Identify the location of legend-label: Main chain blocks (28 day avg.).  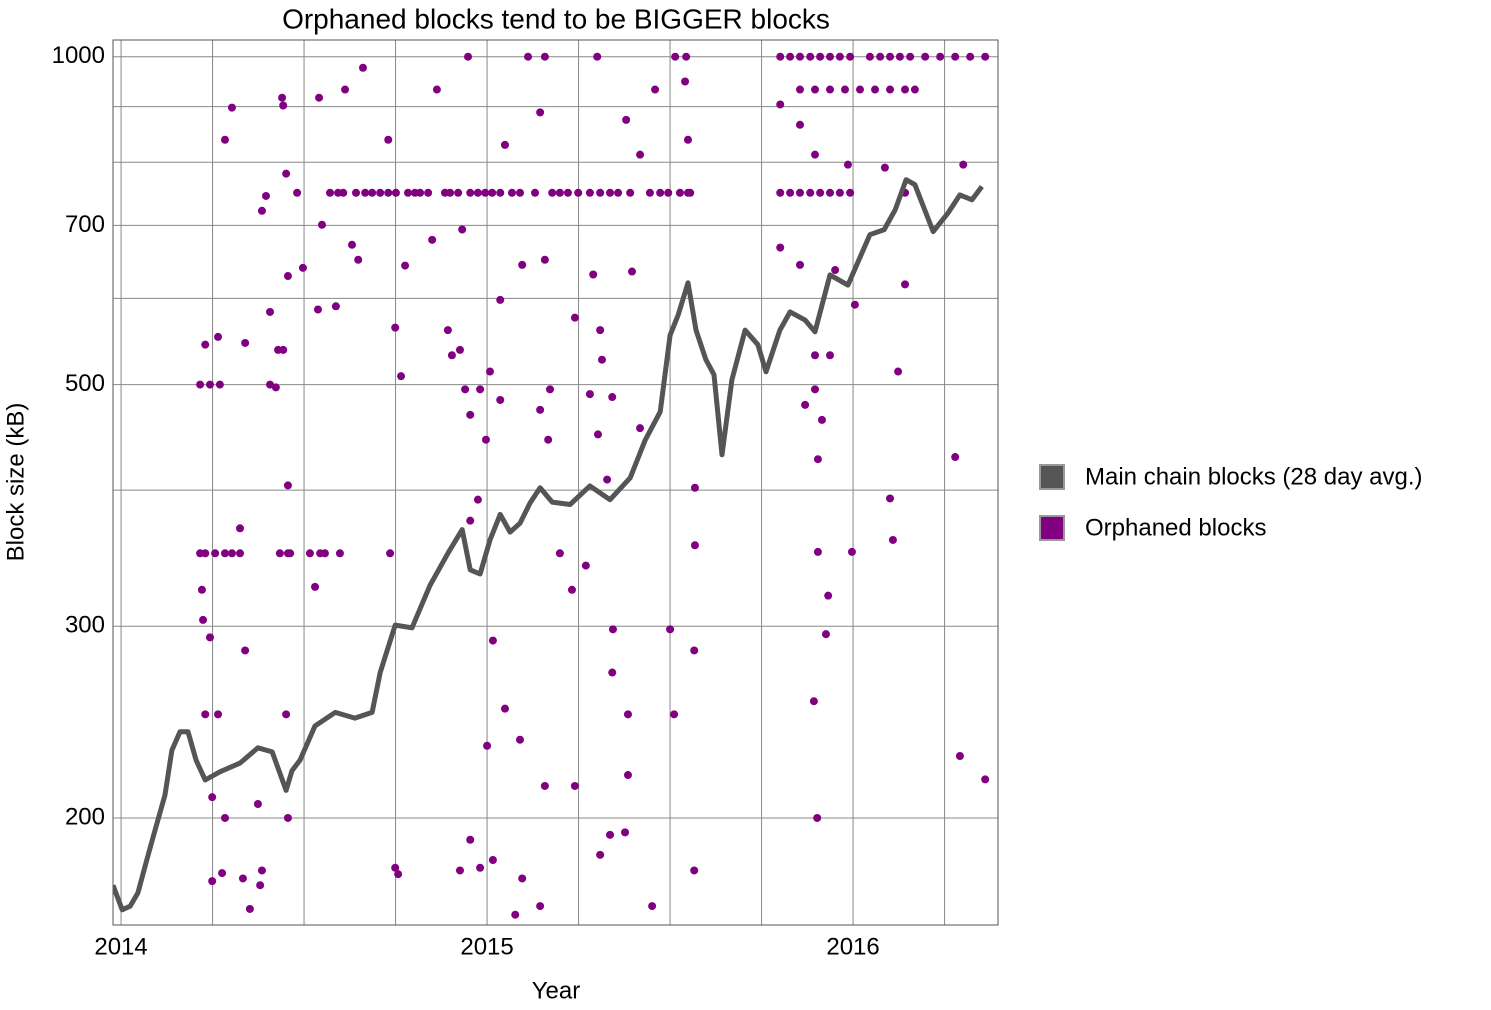
(1254, 476).